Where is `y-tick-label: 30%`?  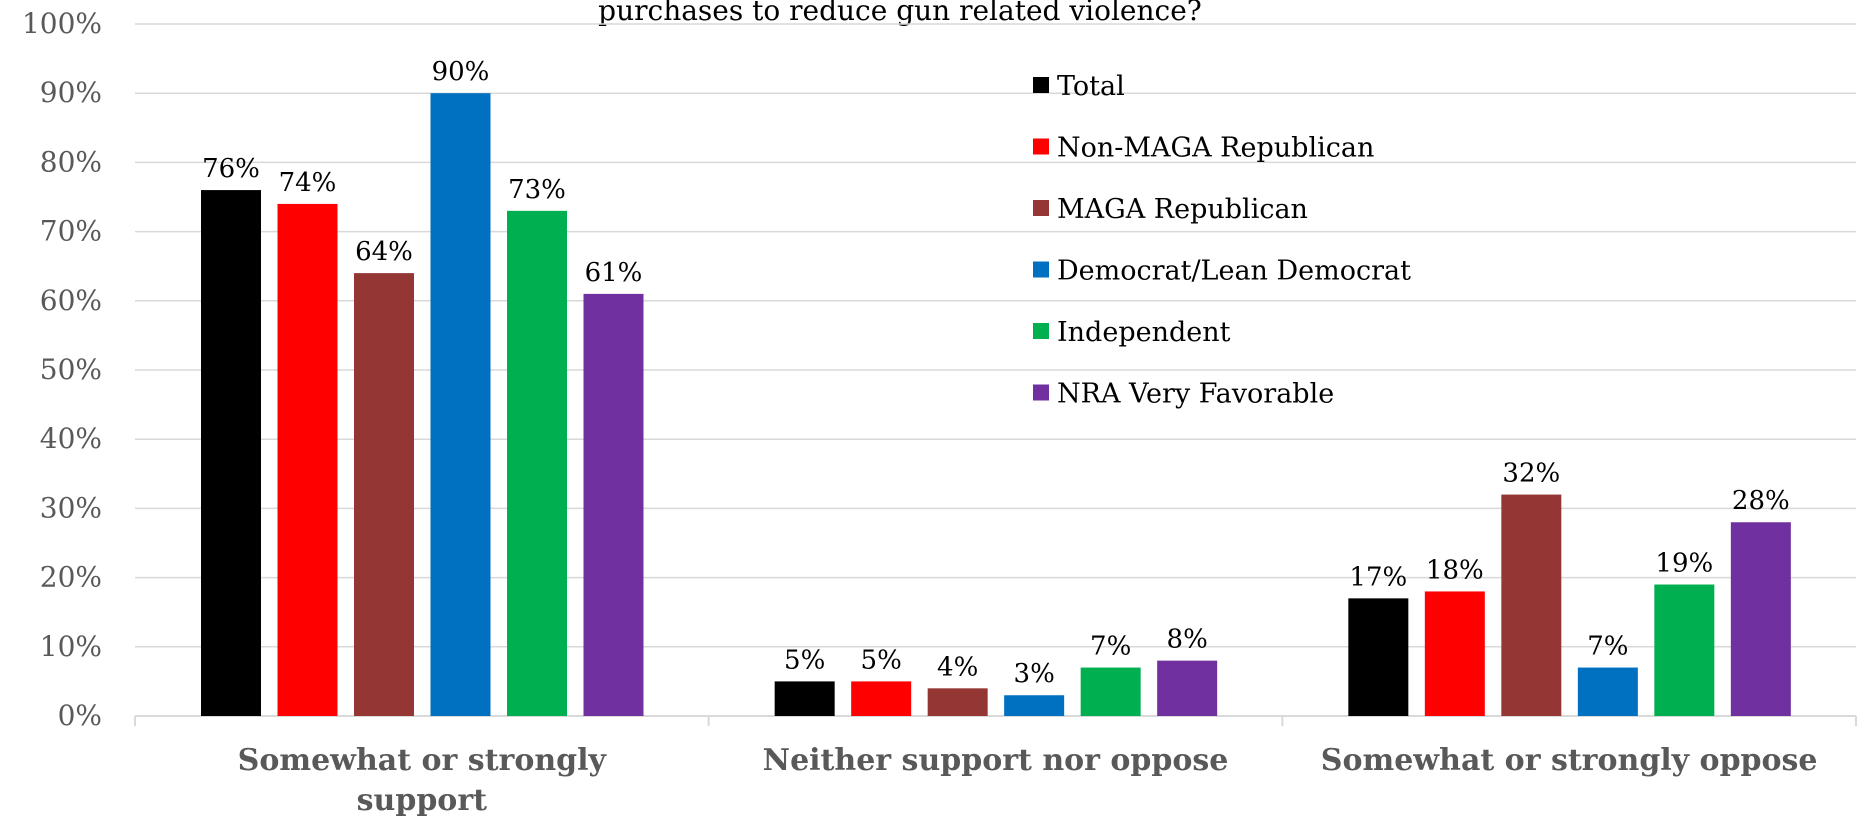
y-tick-label: 30% is located at coordinates (71, 507).